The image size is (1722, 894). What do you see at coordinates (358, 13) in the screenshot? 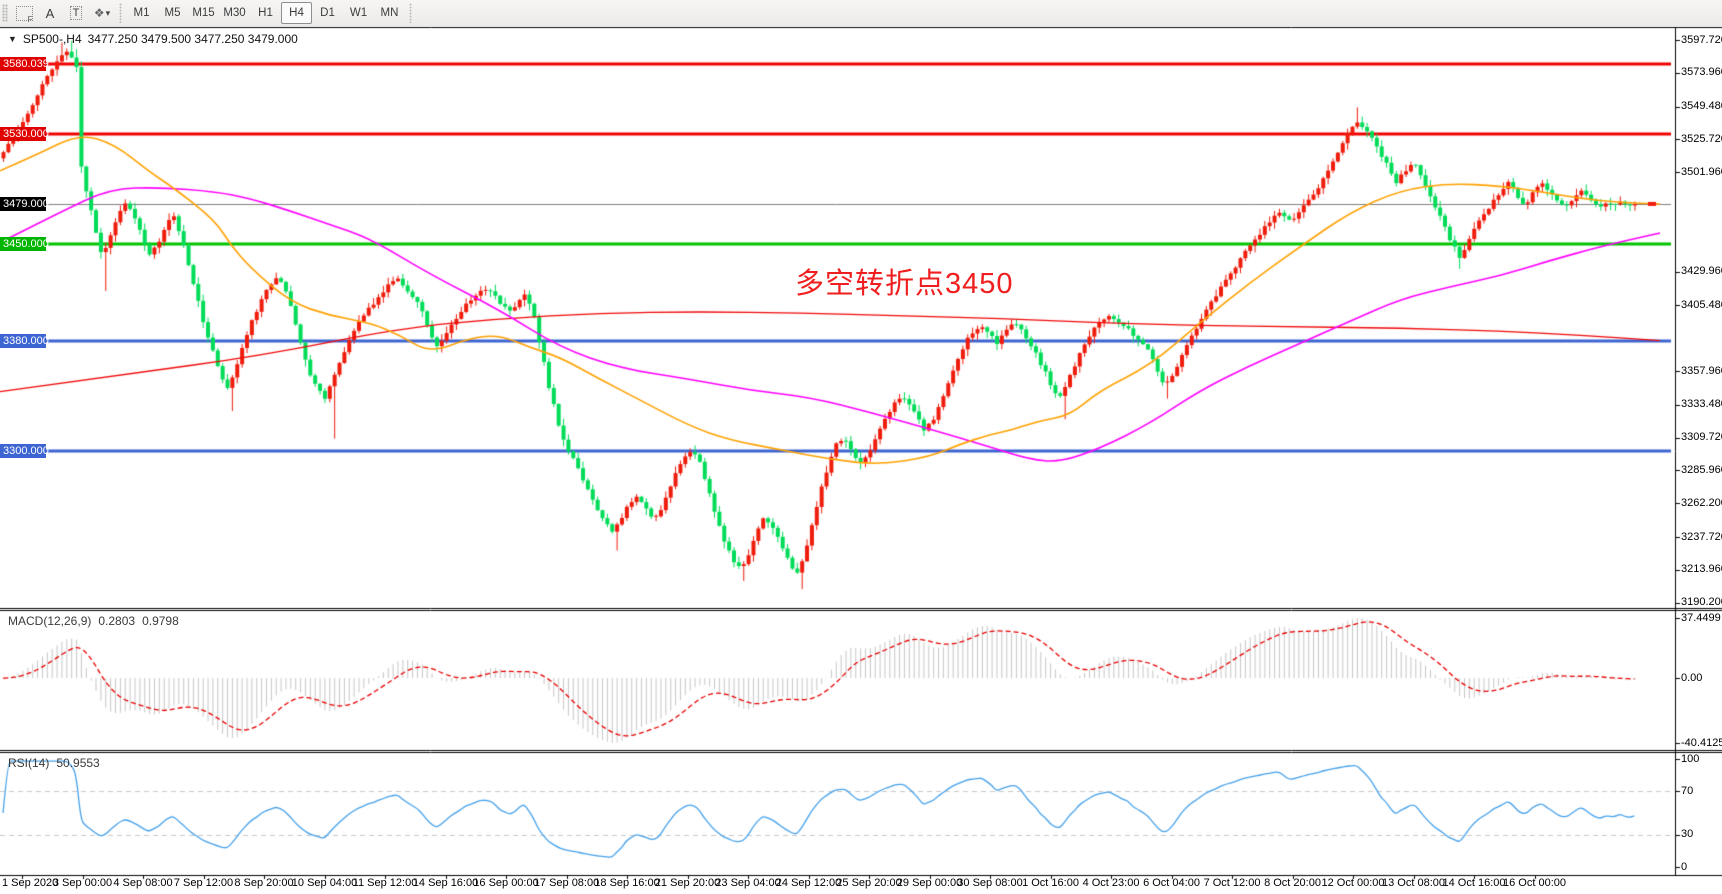
I see `timeframe-button-w1: W1` at bounding box center [358, 13].